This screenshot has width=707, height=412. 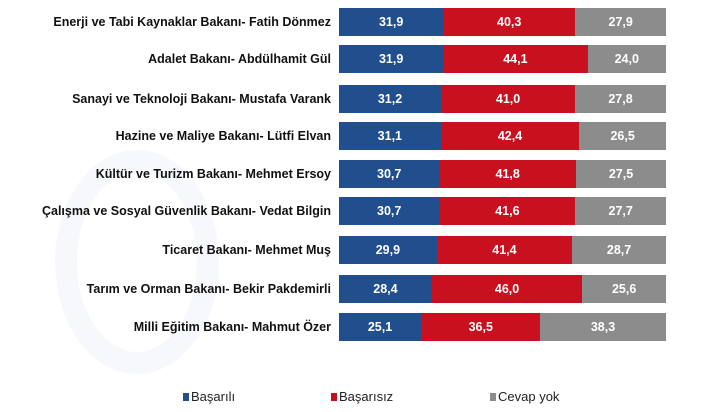 What do you see at coordinates (208, 289) in the screenshot?
I see `category-label: Tarım ve Orman Bakanı- Bekir Pakdemirli` at bounding box center [208, 289].